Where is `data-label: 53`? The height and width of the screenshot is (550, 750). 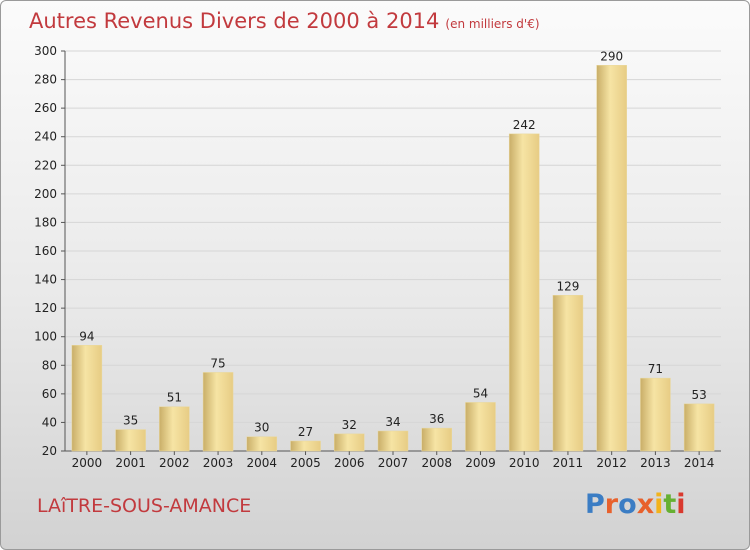 data-label: 53 is located at coordinates (698, 395).